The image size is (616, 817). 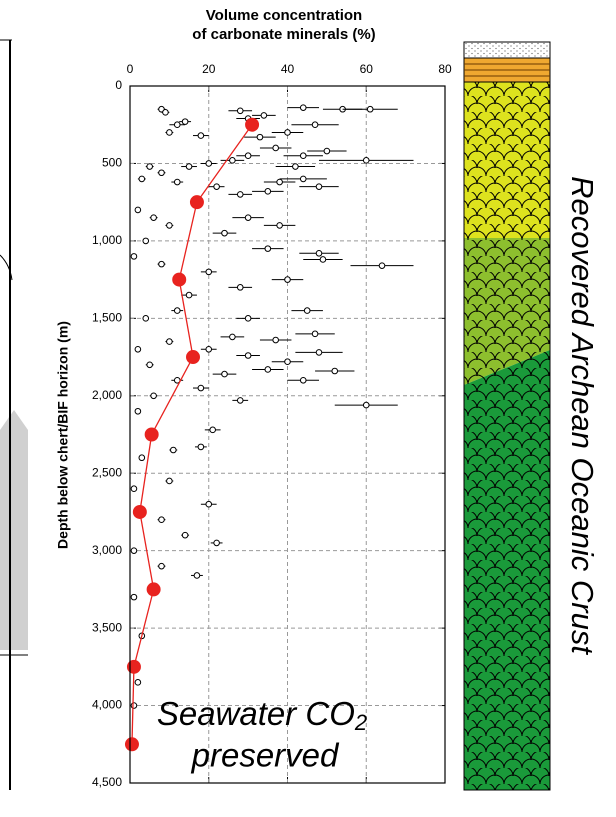 I want to click on x-tick-label: 60, so click(x=367, y=69).